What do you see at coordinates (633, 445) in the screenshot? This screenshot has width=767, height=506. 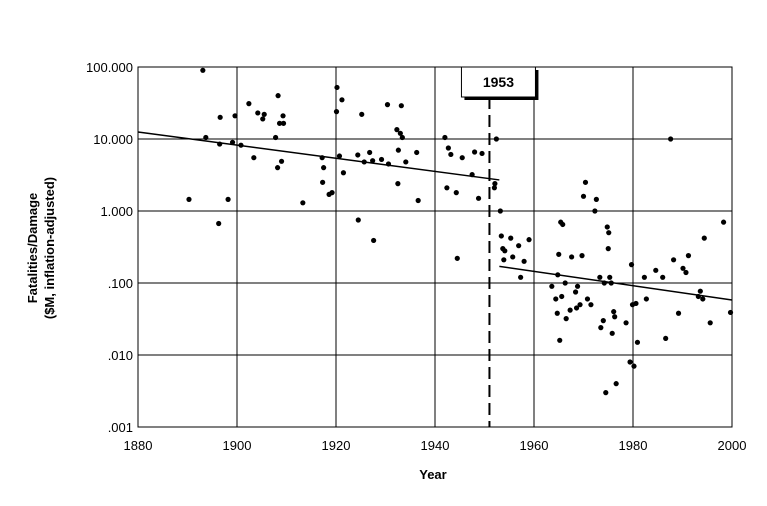 I see `x-tick-label-5: 1980` at bounding box center [633, 445].